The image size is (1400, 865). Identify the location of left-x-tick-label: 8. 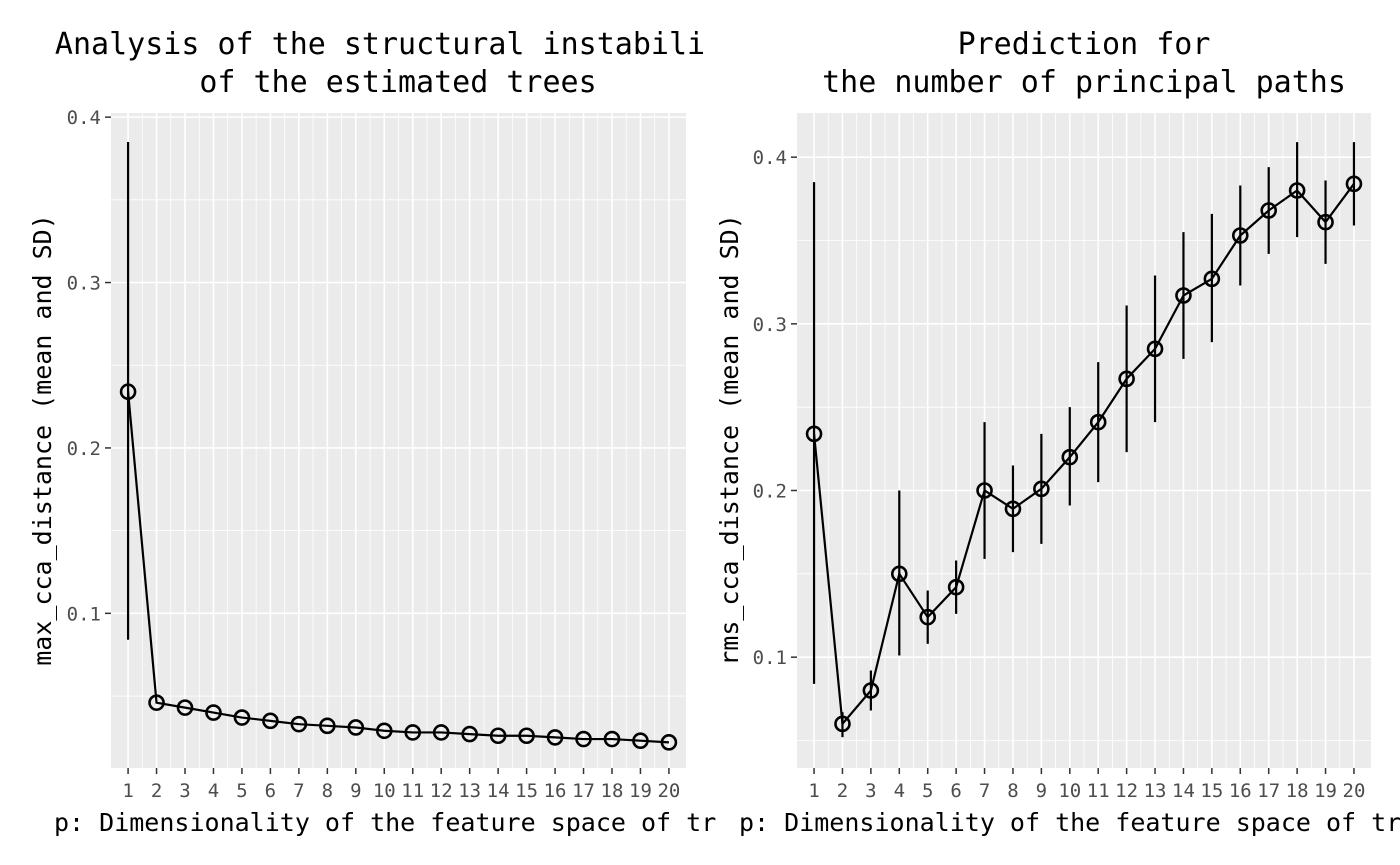
(327, 791).